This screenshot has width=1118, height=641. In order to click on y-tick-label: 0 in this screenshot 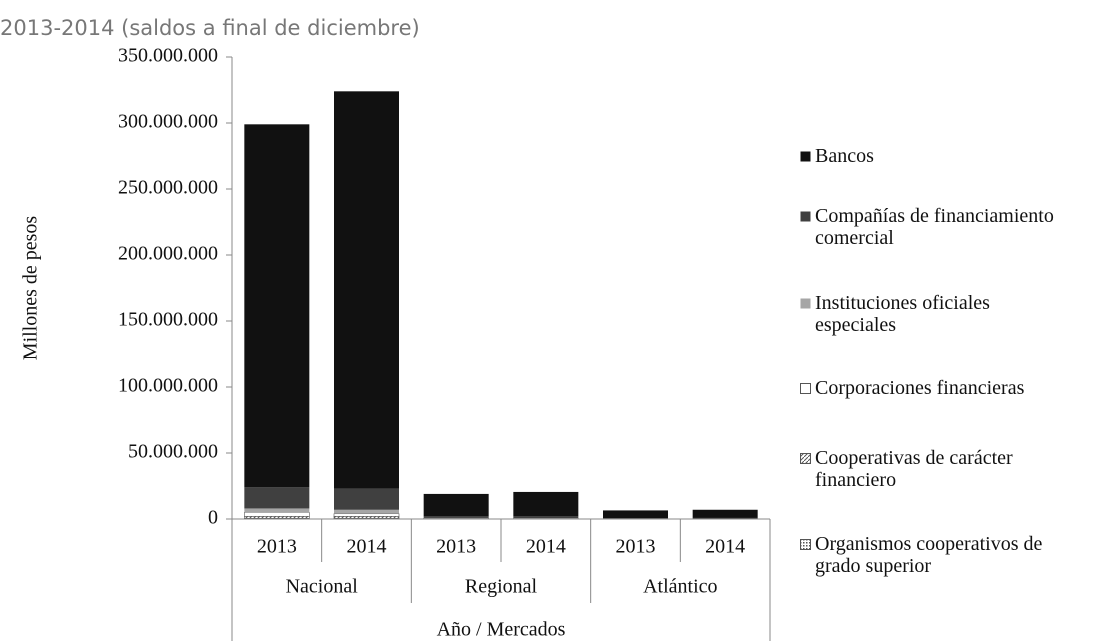, I will do `click(213, 518)`.